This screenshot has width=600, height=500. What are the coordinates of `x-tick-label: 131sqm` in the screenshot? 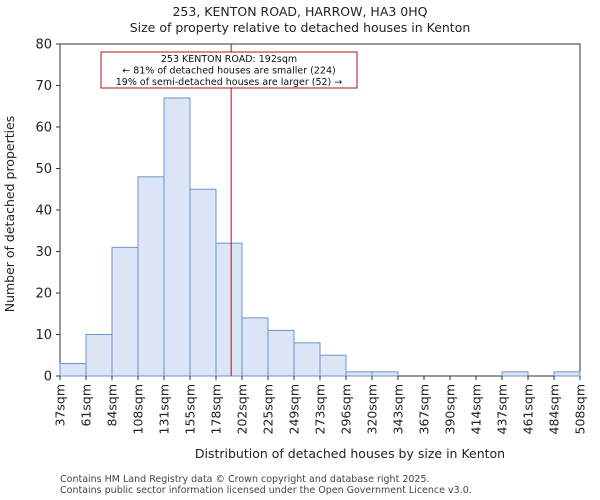 It's located at (164, 409).